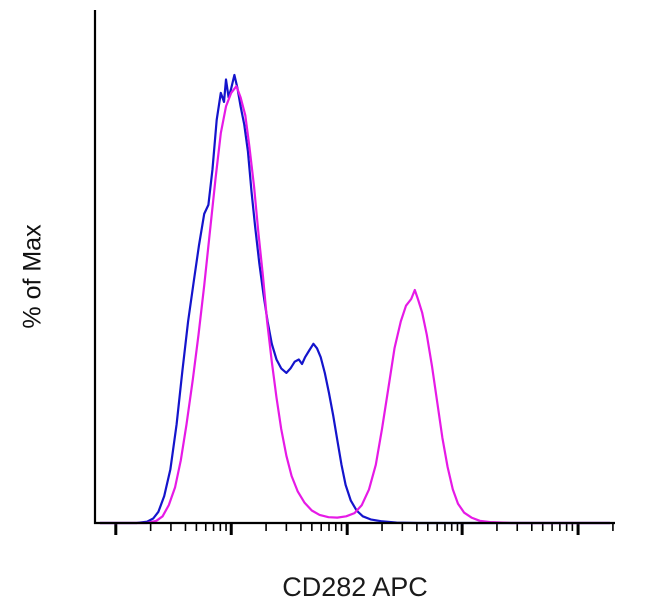  Describe the element at coordinates (32, 276) in the screenshot. I see `y-axis-label: % of Max` at that location.